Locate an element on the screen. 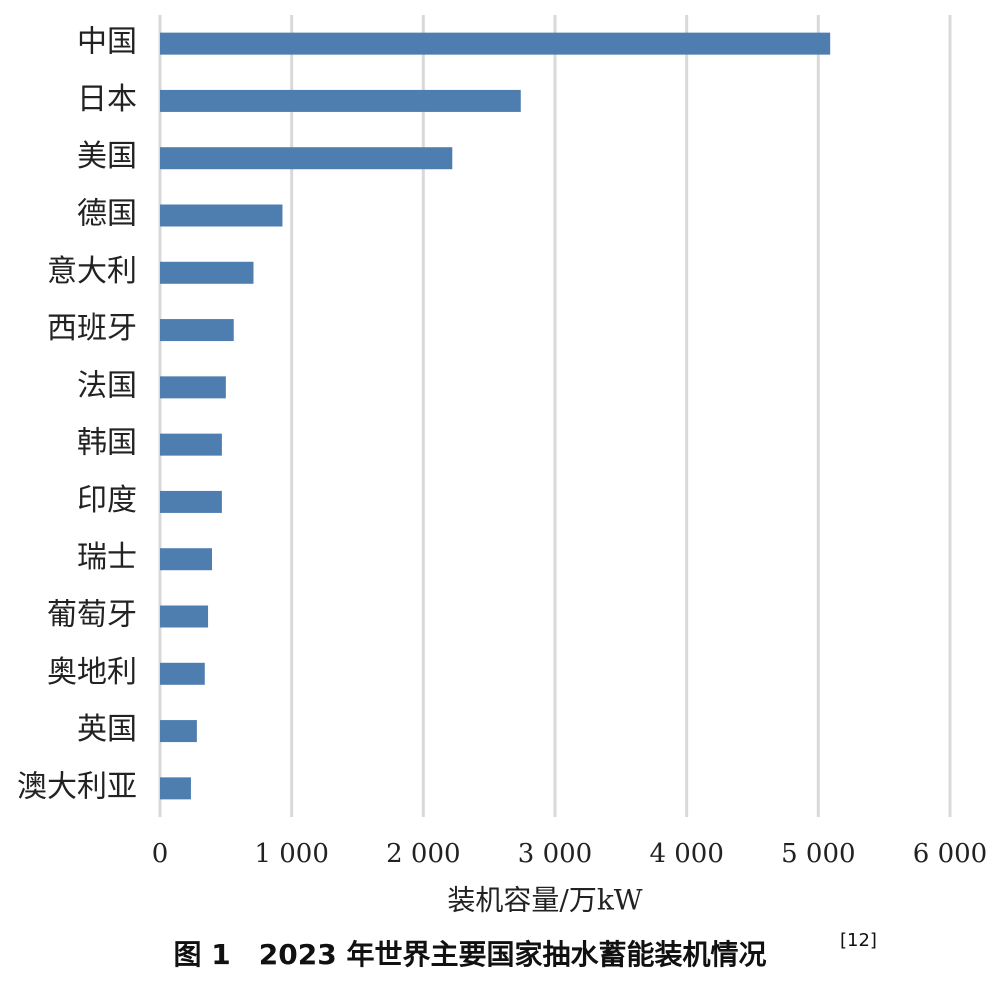 The image size is (989, 987). y-tick-label: 法国 is located at coordinates (107, 385).